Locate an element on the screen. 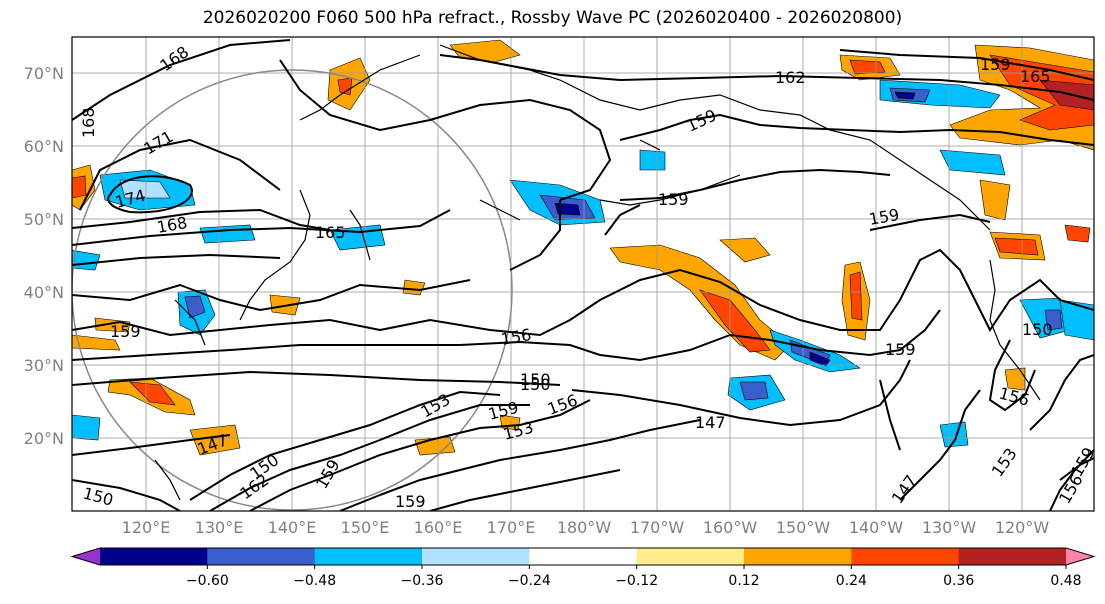 The image size is (1105, 604). colorbar-tick-label: 0.24 is located at coordinates (851, 581).